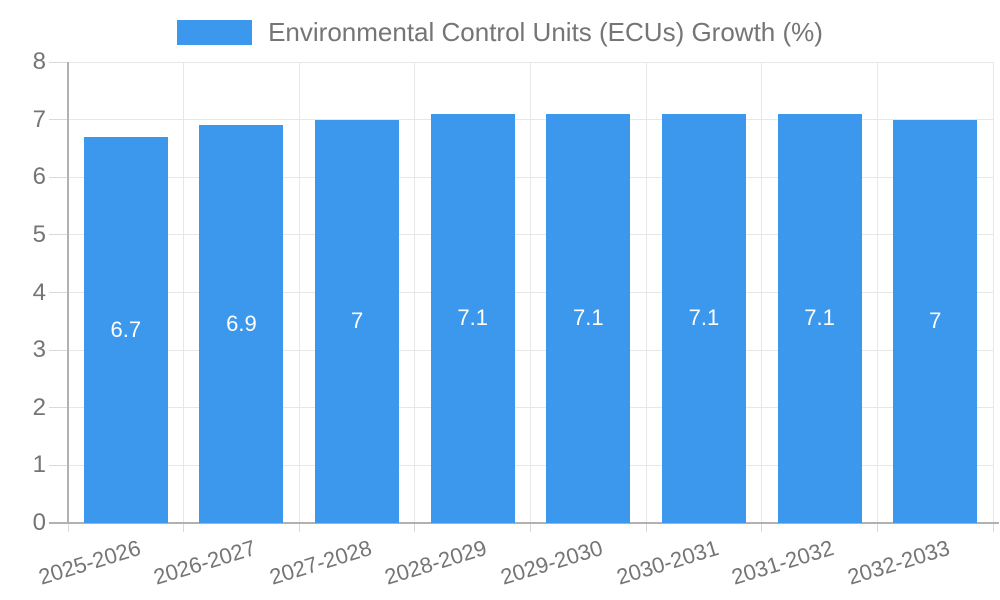  I want to click on x-axis-tick-label: 2028-2029, so click(436, 562).